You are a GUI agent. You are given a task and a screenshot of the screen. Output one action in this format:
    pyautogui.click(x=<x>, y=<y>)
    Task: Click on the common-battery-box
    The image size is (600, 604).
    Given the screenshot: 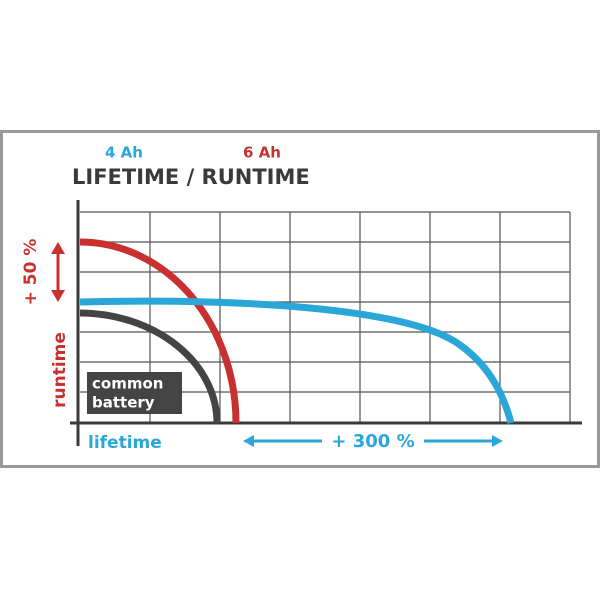 What is the action you would take?
    pyautogui.click(x=134, y=393)
    